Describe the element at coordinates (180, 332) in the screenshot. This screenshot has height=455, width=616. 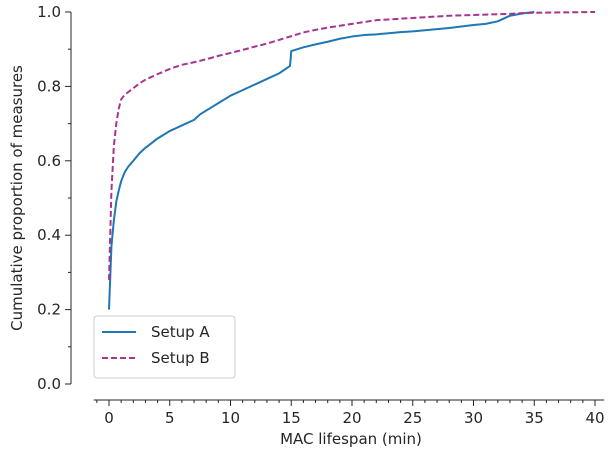
I see `legend-label-setup-a: Setup A` at that location.